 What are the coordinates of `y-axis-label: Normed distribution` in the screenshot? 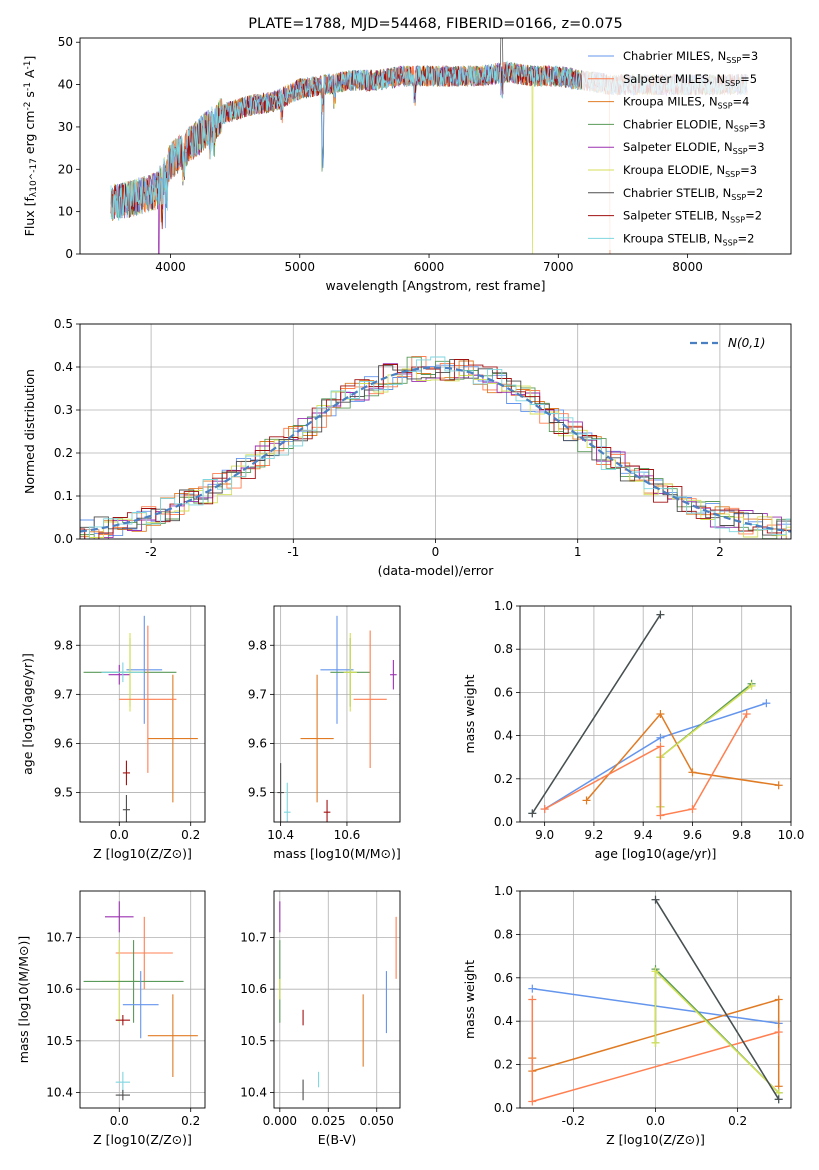 It's located at (29, 431).